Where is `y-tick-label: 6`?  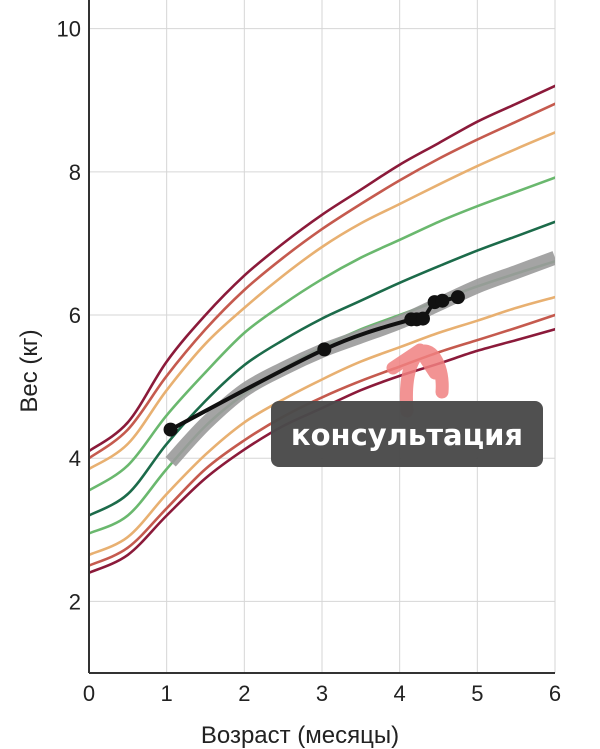 y-tick-label: 6 is located at coordinates (75, 315).